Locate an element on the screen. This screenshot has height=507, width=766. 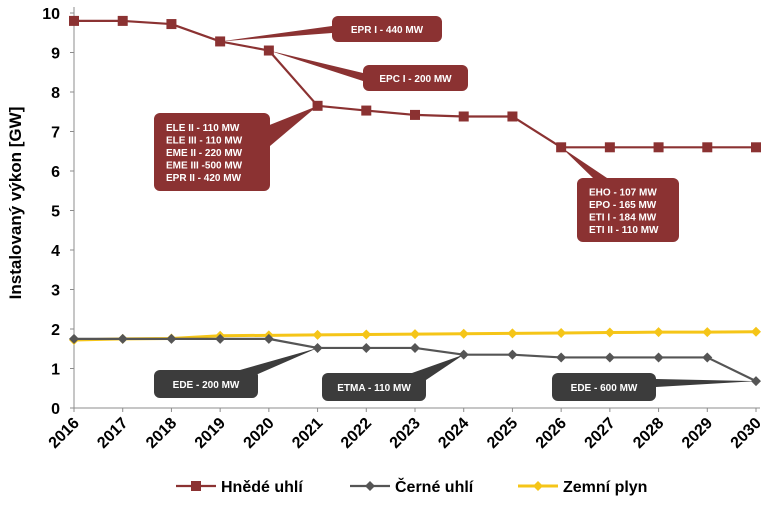
callout: EDE - 200 MW is located at coordinates (206, 384).